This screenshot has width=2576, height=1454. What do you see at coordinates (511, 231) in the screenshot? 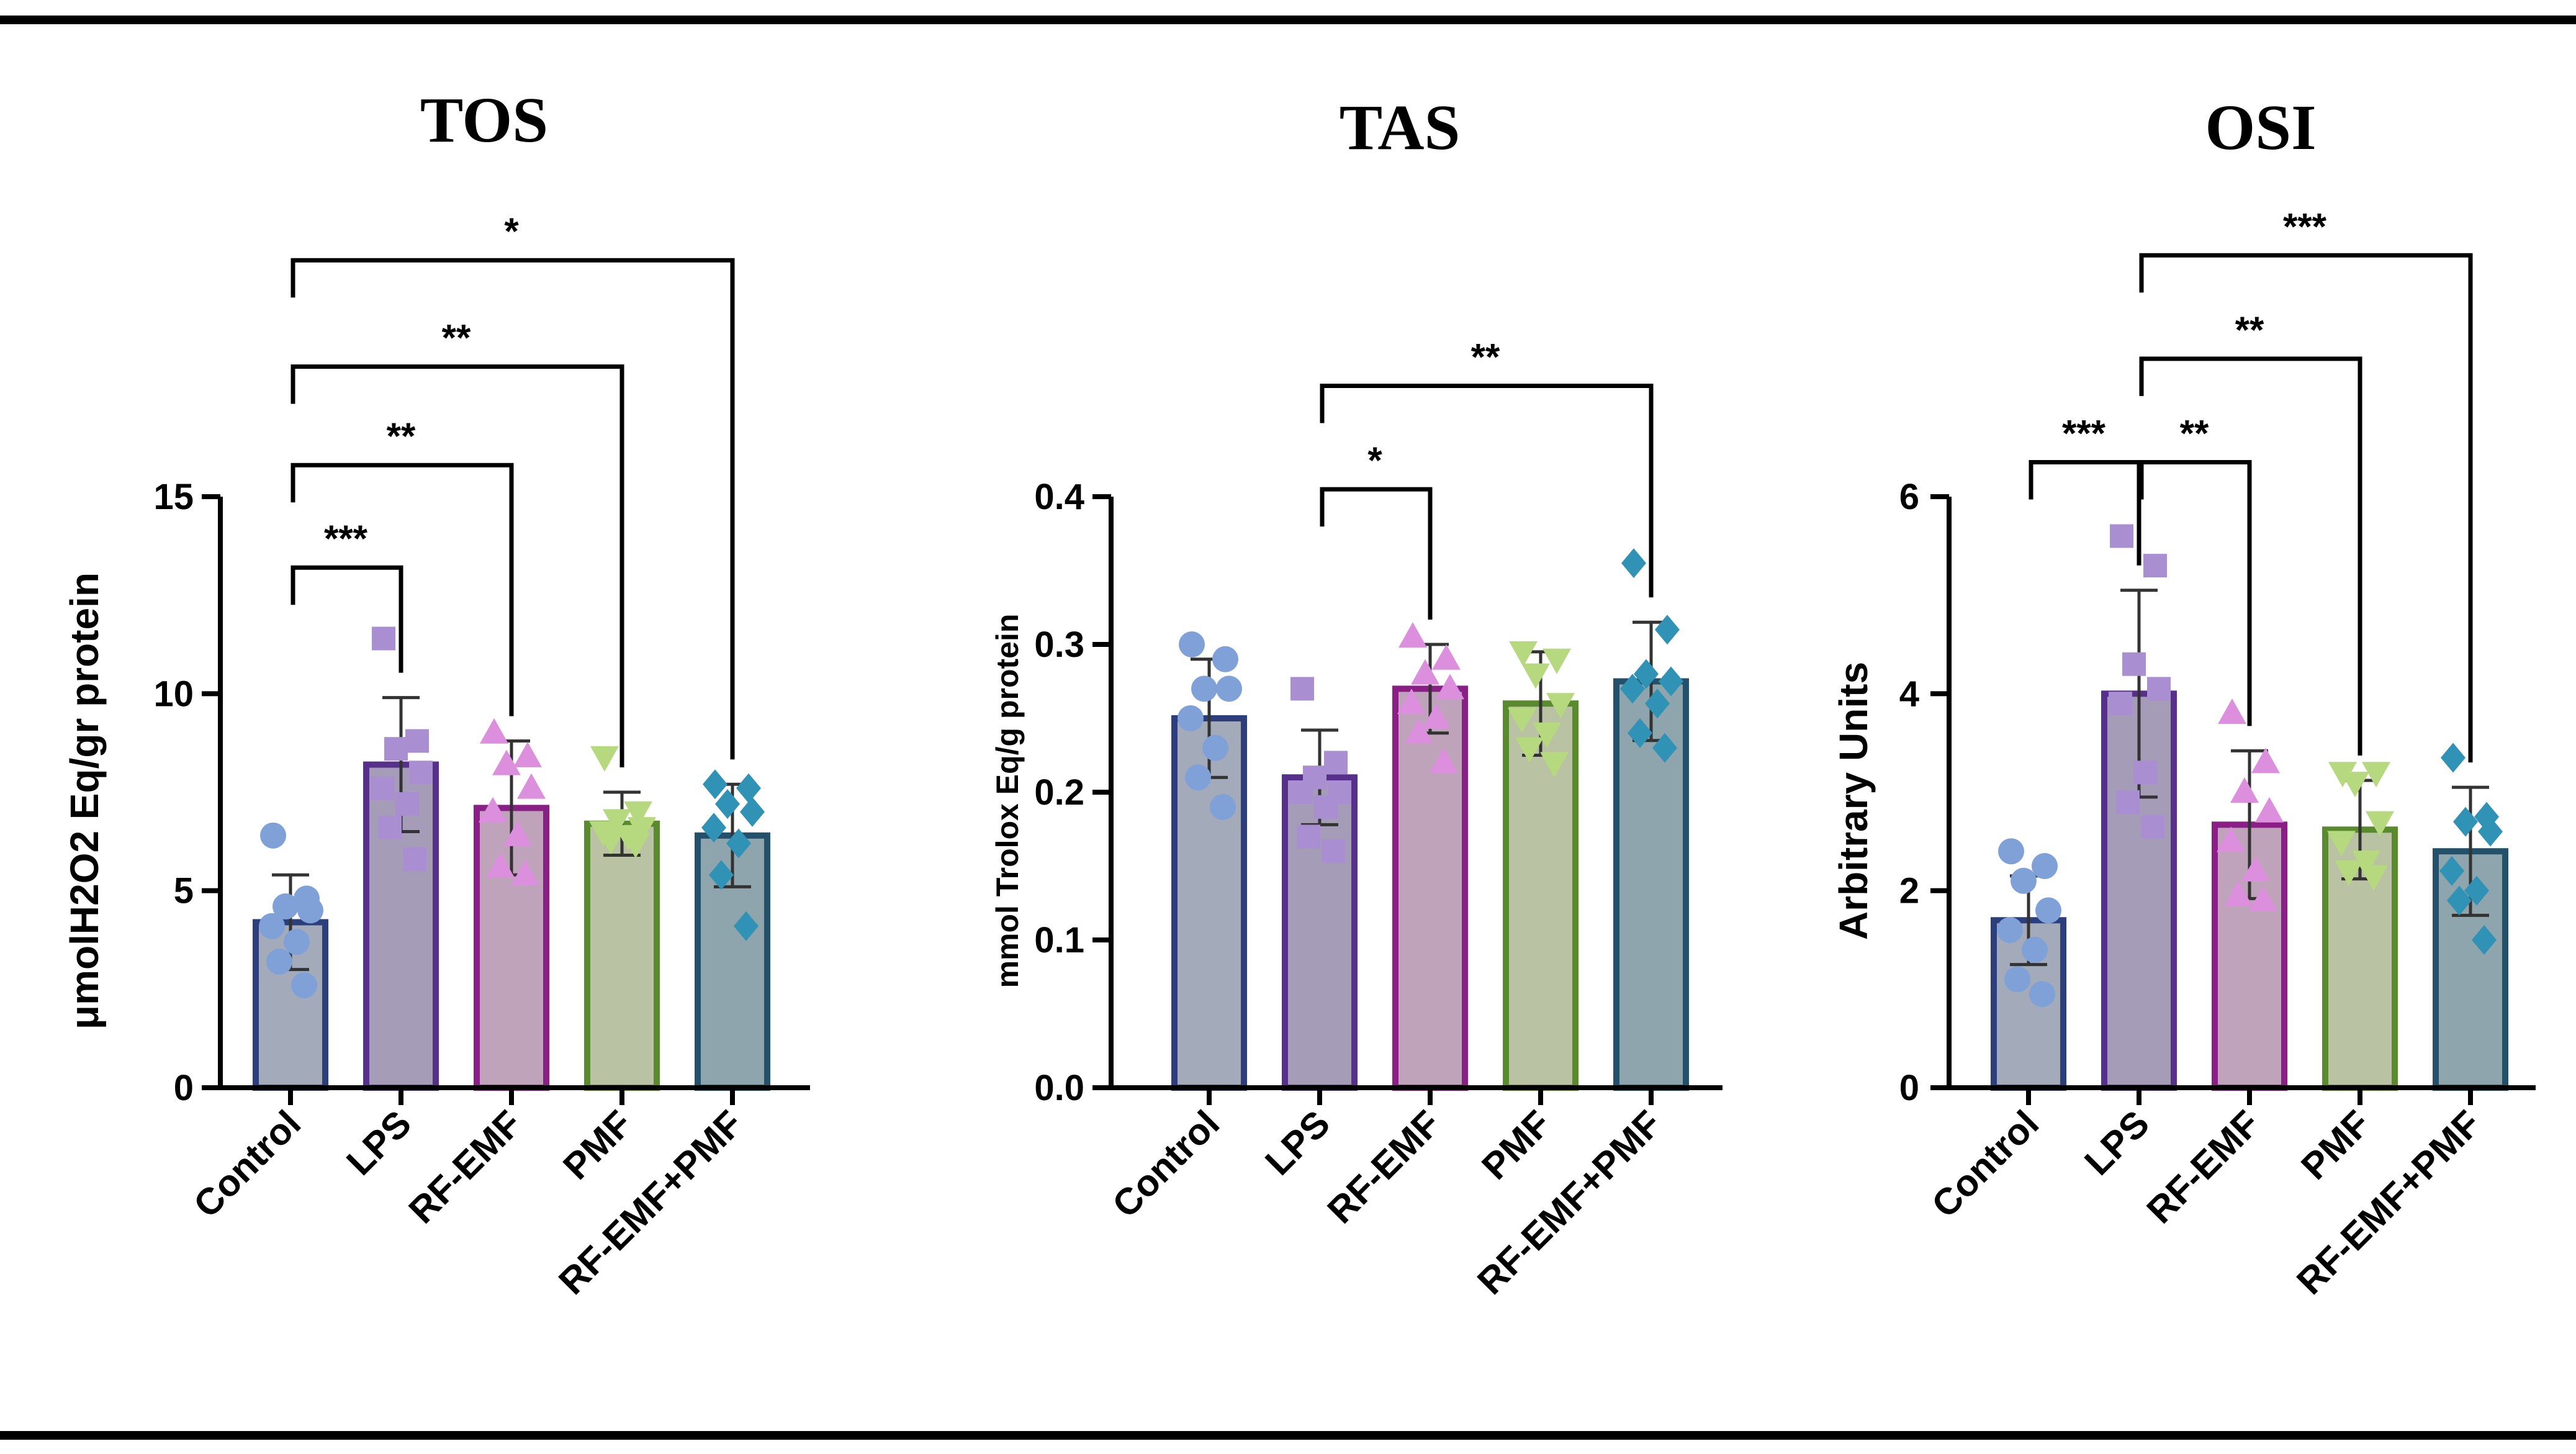
I see `tos-significance-label-3: *` at bounding box center [511, 231].